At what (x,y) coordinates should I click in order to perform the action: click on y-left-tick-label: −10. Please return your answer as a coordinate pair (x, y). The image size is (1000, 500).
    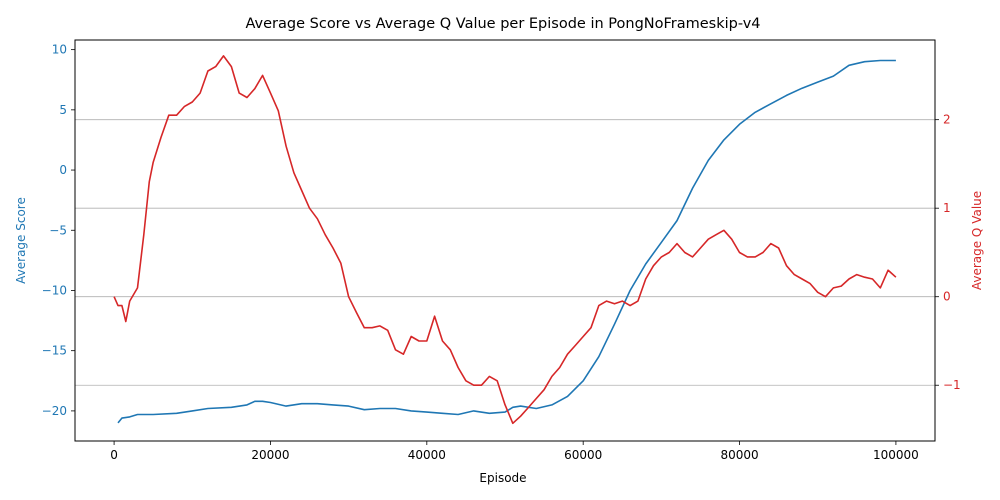
    Looking at the image, I should click on (54, 290).